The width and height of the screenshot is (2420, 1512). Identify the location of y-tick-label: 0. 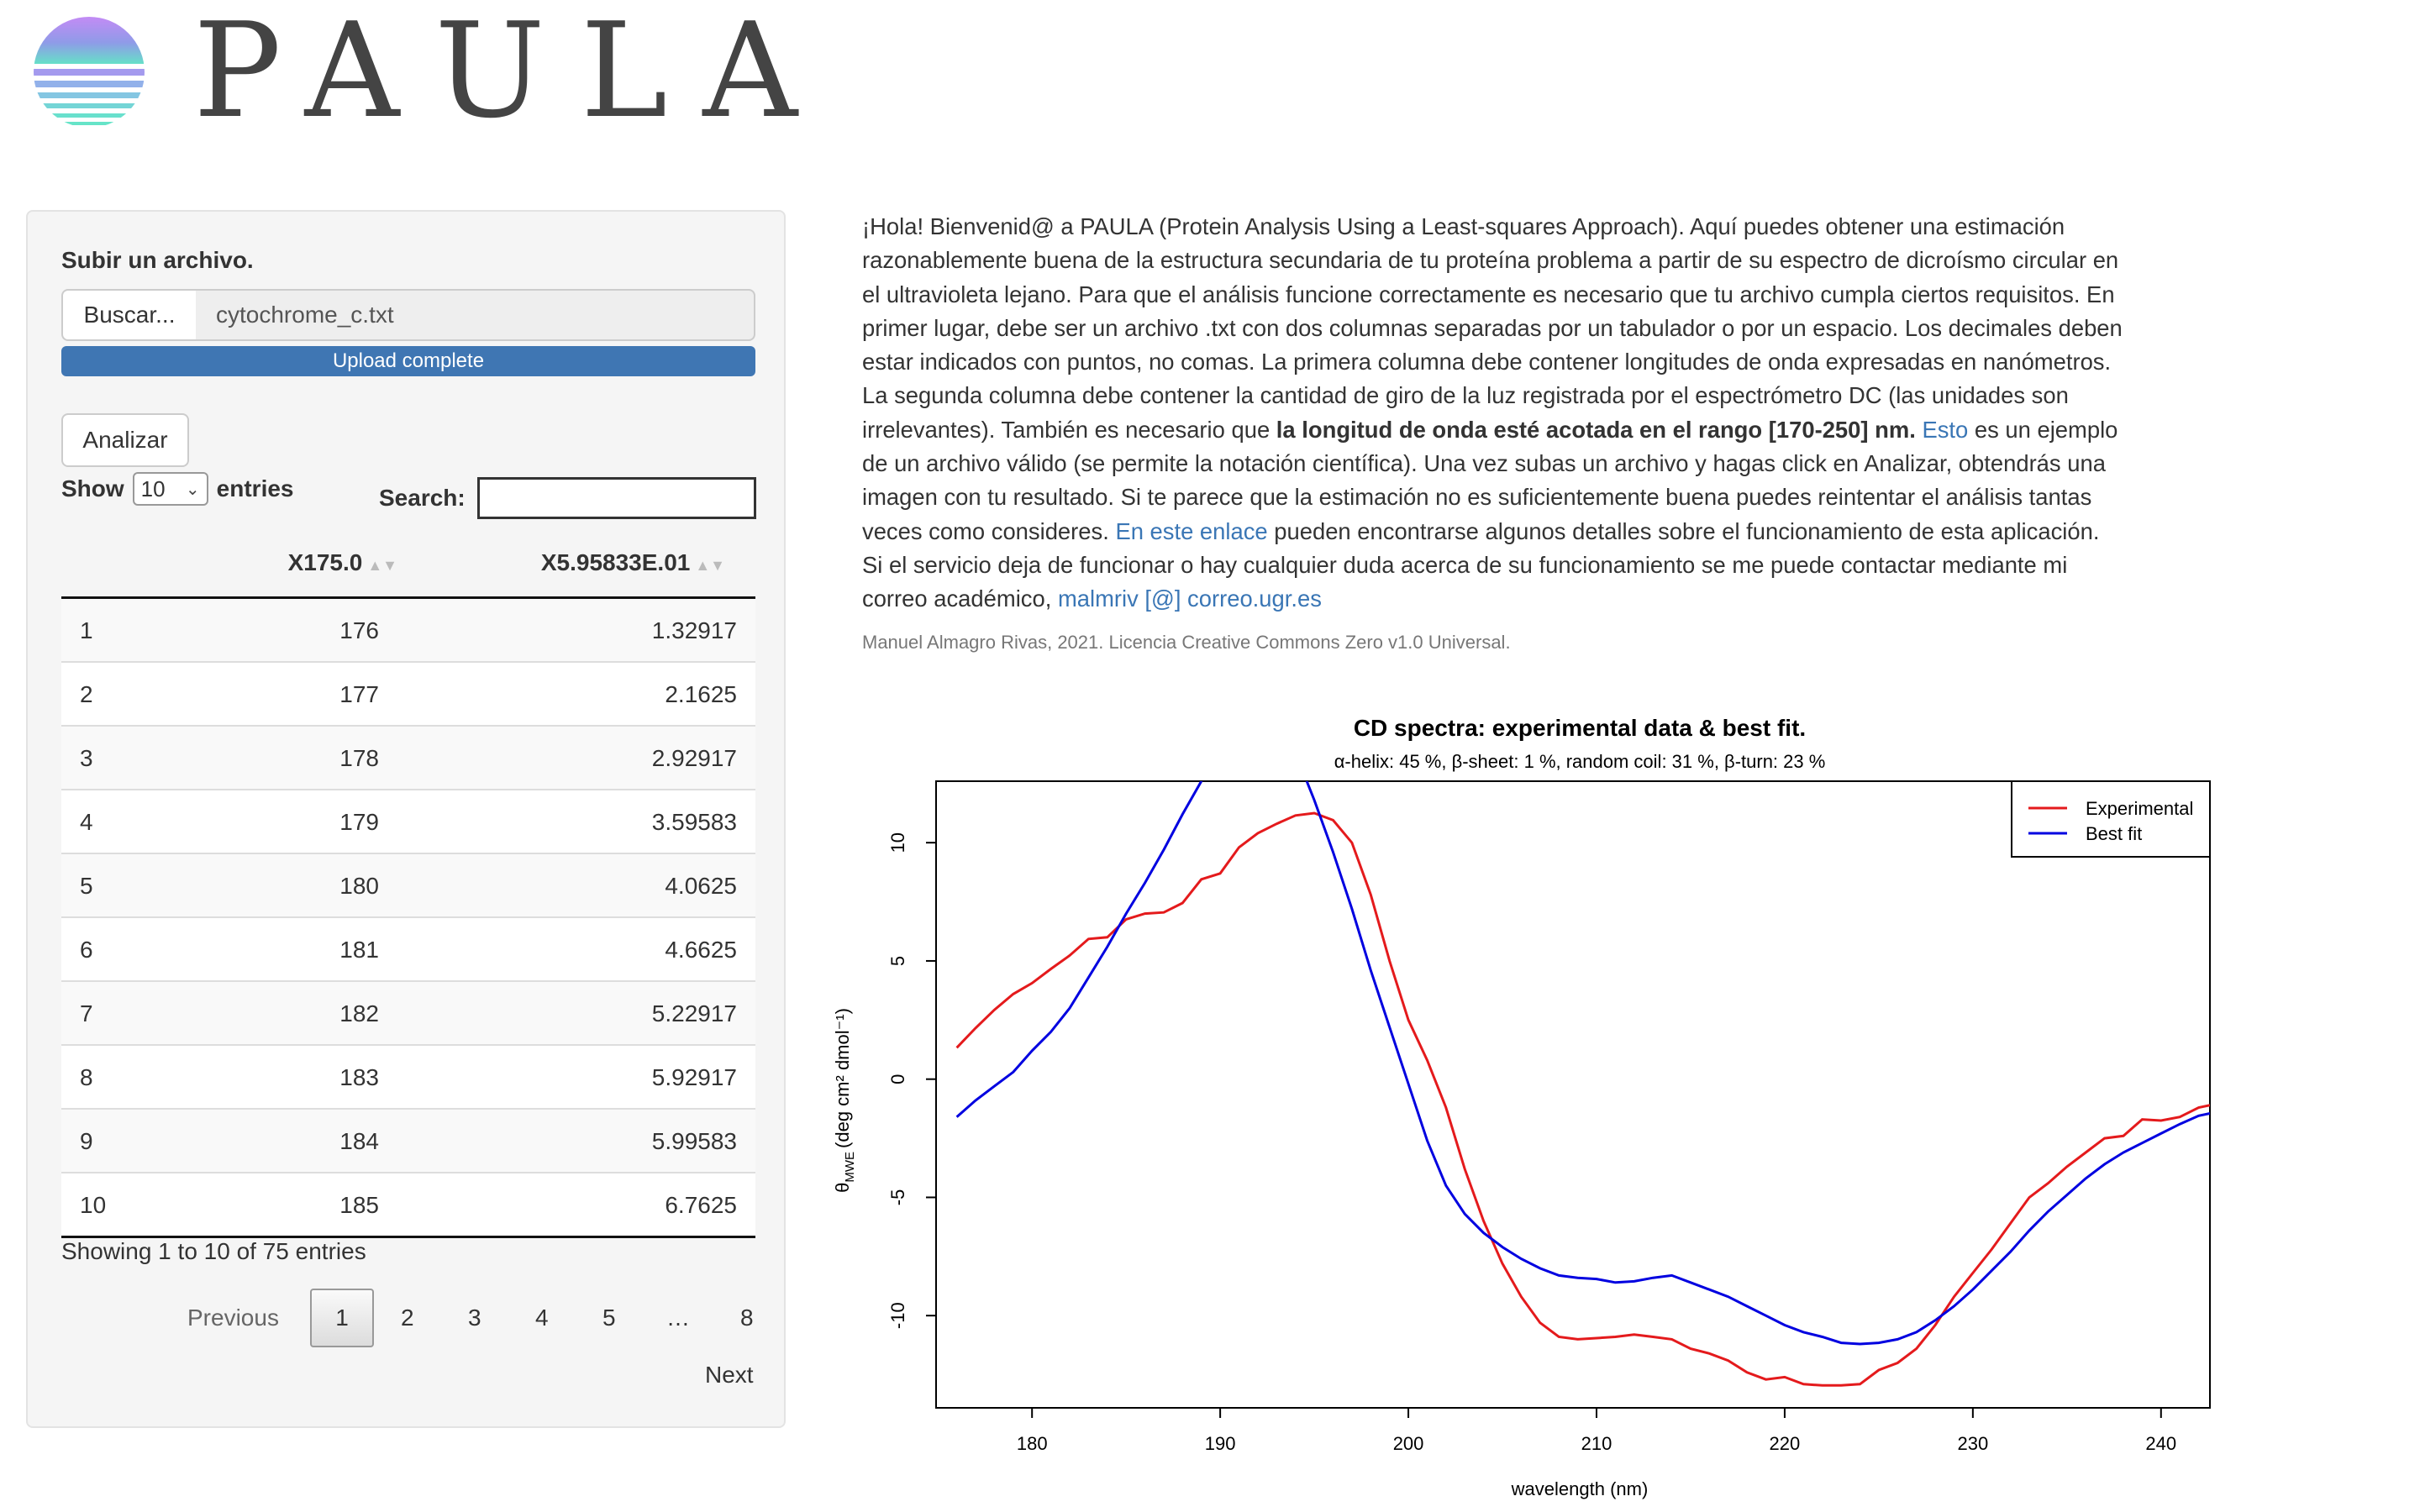
(898, 1079).